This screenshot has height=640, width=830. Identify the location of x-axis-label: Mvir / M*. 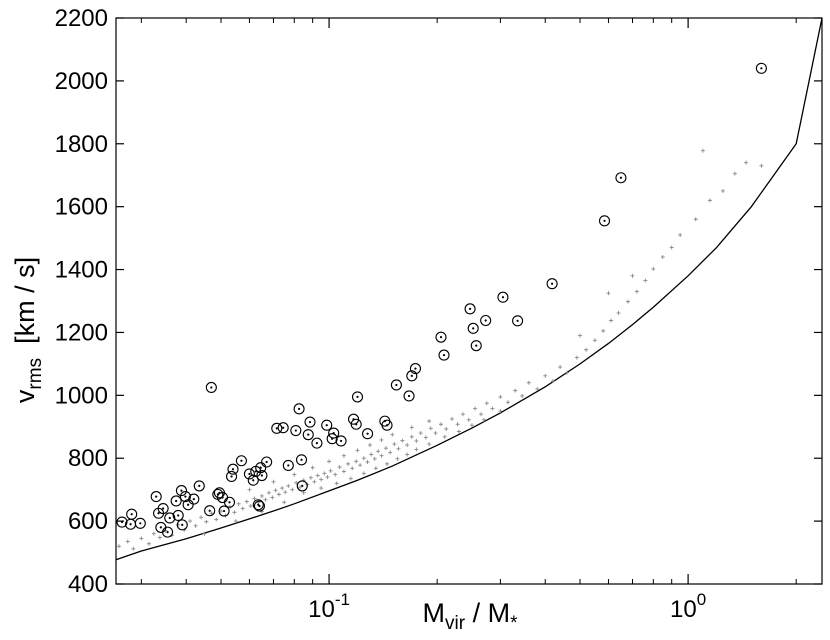
(471, 616).